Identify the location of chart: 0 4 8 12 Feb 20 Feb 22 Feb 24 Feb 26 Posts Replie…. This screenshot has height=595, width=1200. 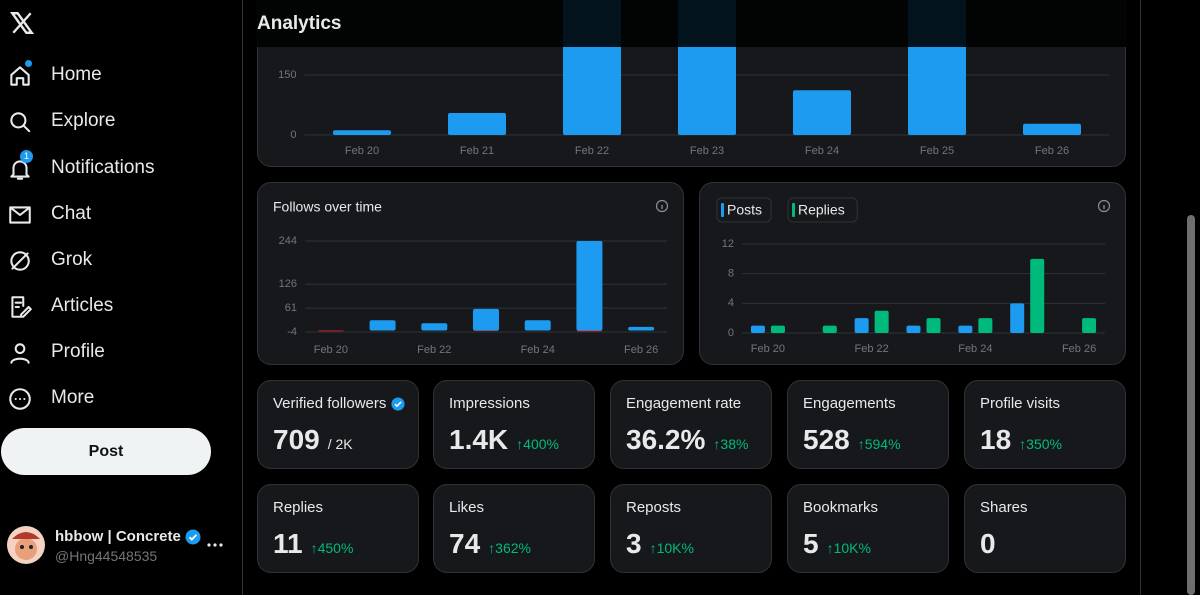
(913, 276).